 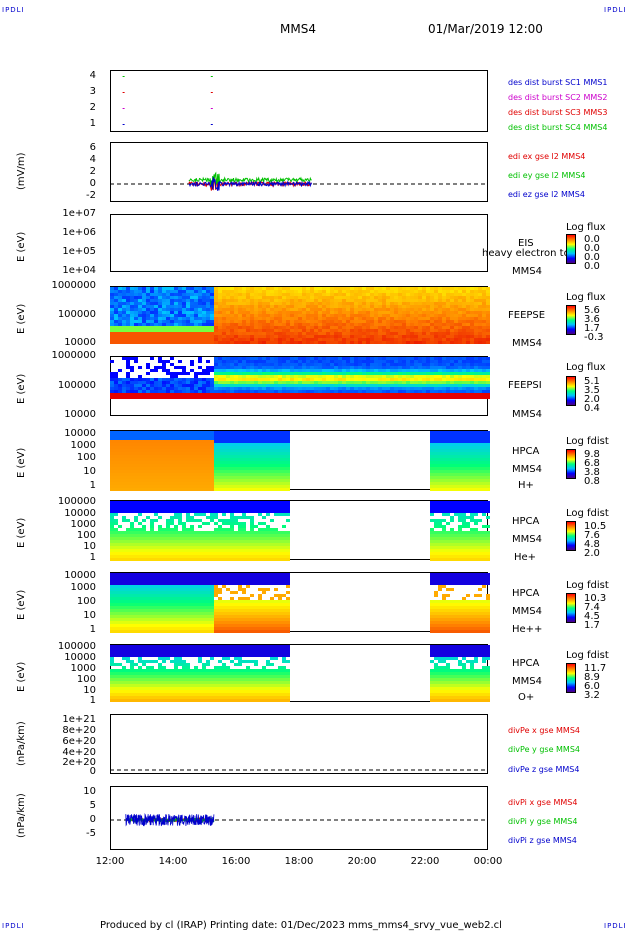 What do you see at coordinates (592, 625) in the screenshot?
I see `cbar-val: 1.7` at bounding box center [592, 625].